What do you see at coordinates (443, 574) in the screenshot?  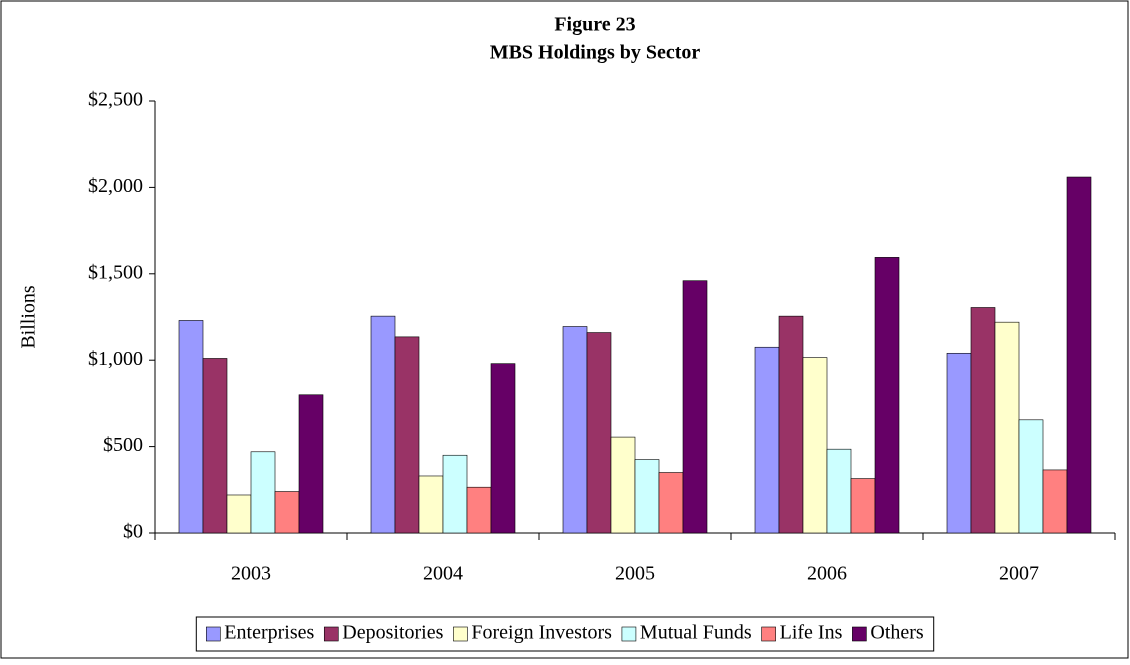 I see `x-tick-label: 2004` at bounding box center [443, 574].